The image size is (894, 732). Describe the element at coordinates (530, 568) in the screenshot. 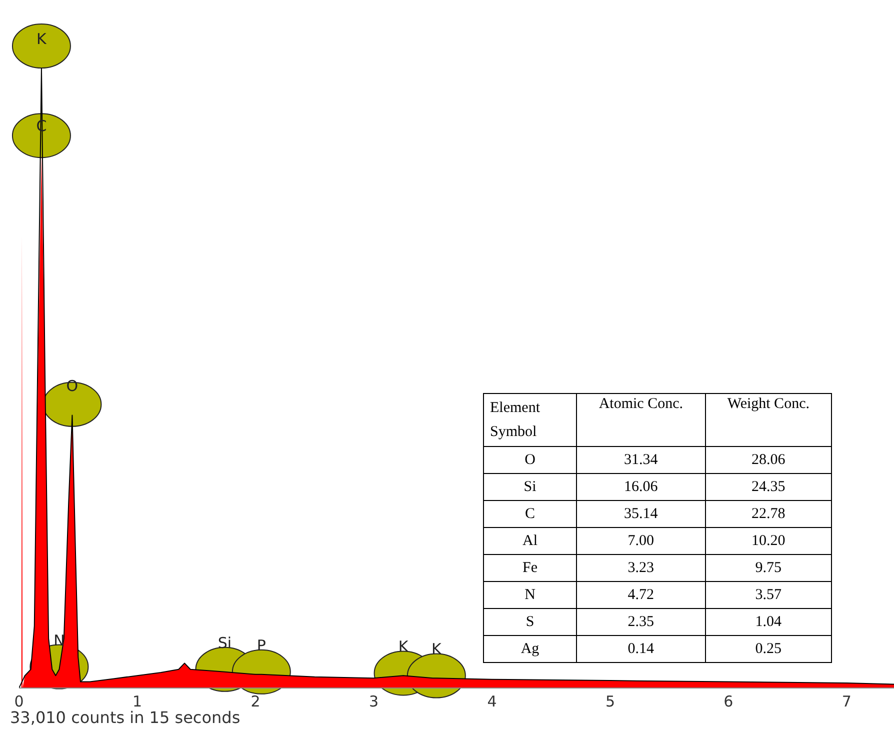

I see `category-label: Fe` at that location.